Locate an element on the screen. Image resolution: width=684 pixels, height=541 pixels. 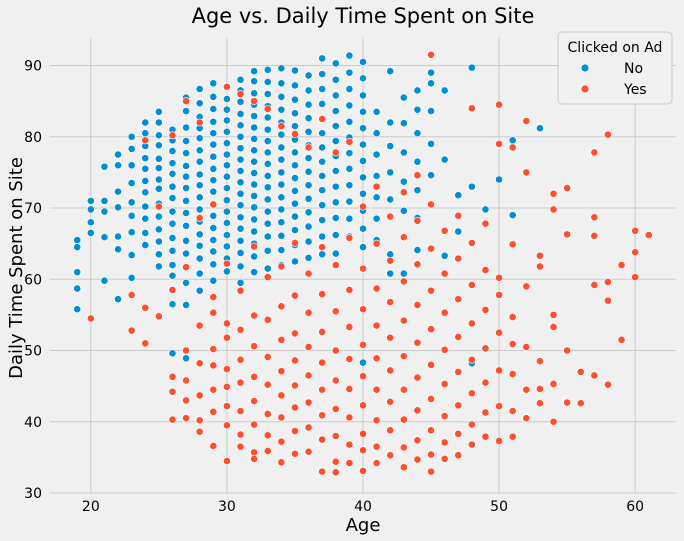
y-tick-label: 80 is located at coordinates (33, 138).